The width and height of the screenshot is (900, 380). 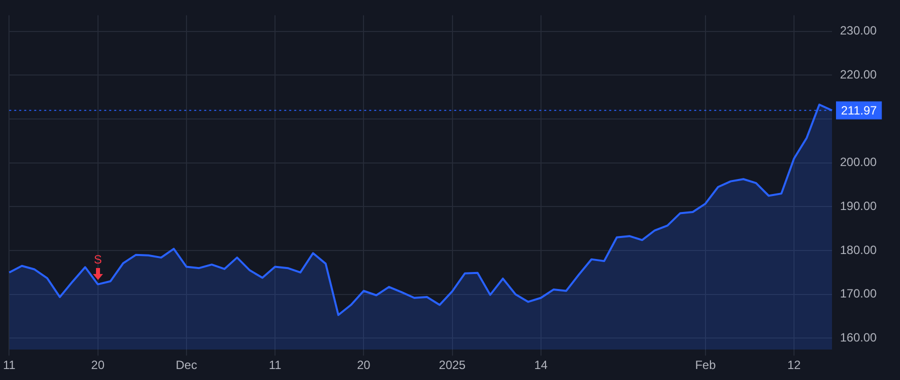 What do you see at coordinates (187, 365) in the screenshot?
I see `x-tick-label: Dec` at bounding box center [187, 365].